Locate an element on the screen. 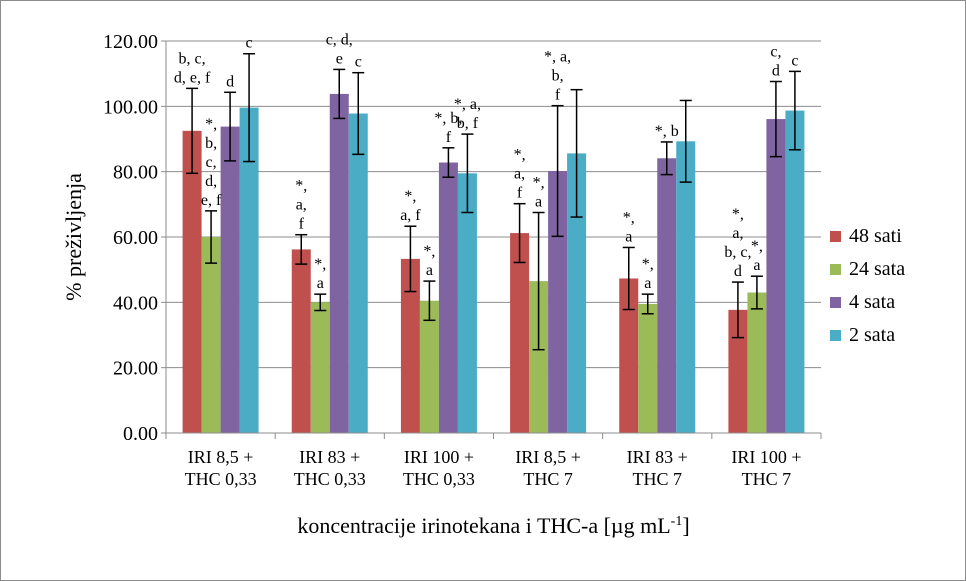 The image size is (966, 581). annotation-label: d, is located at coordinates (211, 181).